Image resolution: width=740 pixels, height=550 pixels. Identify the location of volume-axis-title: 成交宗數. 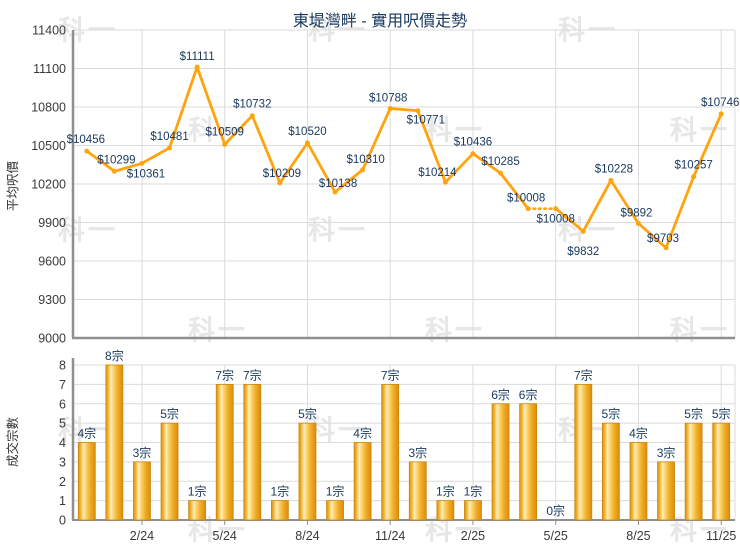
(13, 442).